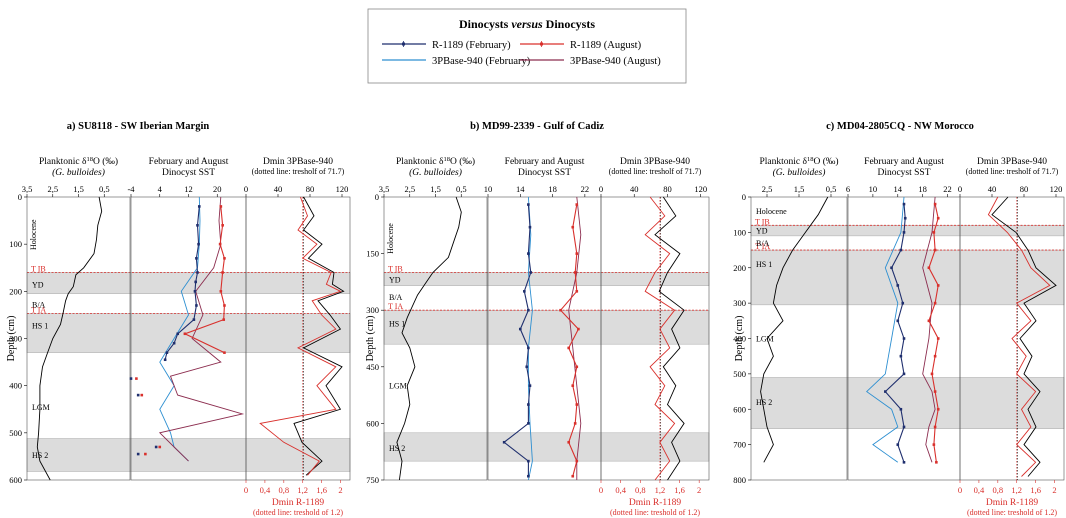 This screenshot has height=518, width=1066. What do you see at coordinates (537, 126) in the screenshot?
I see `panel-title: b) MD99-2339 - Gulf of Cadiz` at bounding box center [537, 126].